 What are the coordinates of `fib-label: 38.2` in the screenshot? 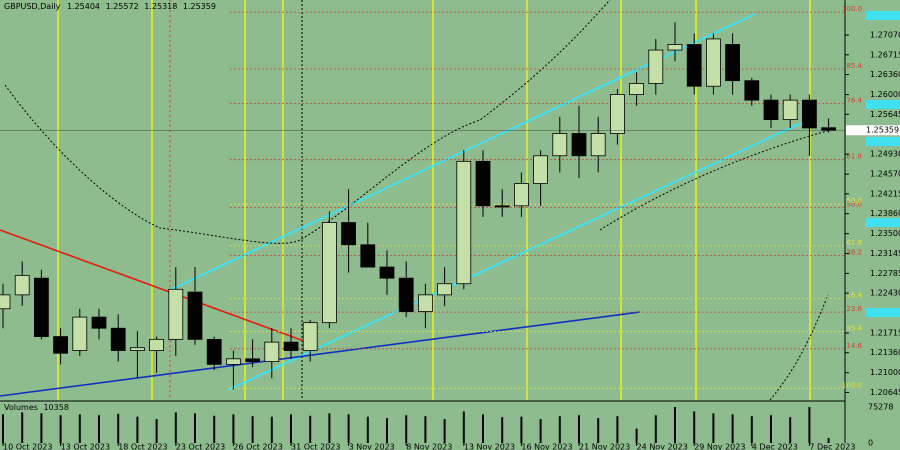 It's located at (854, 252).